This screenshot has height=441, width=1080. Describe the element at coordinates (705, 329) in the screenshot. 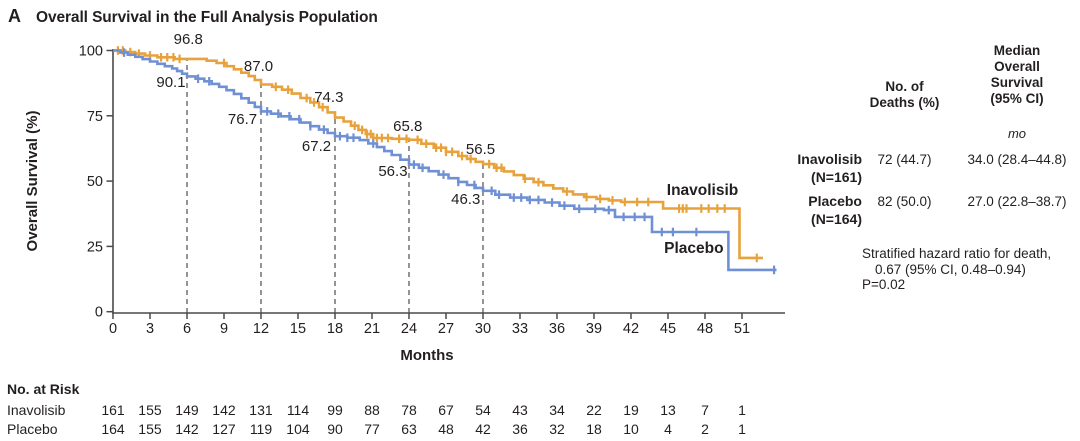

I see `x-tick-label-48: 48` at that location.